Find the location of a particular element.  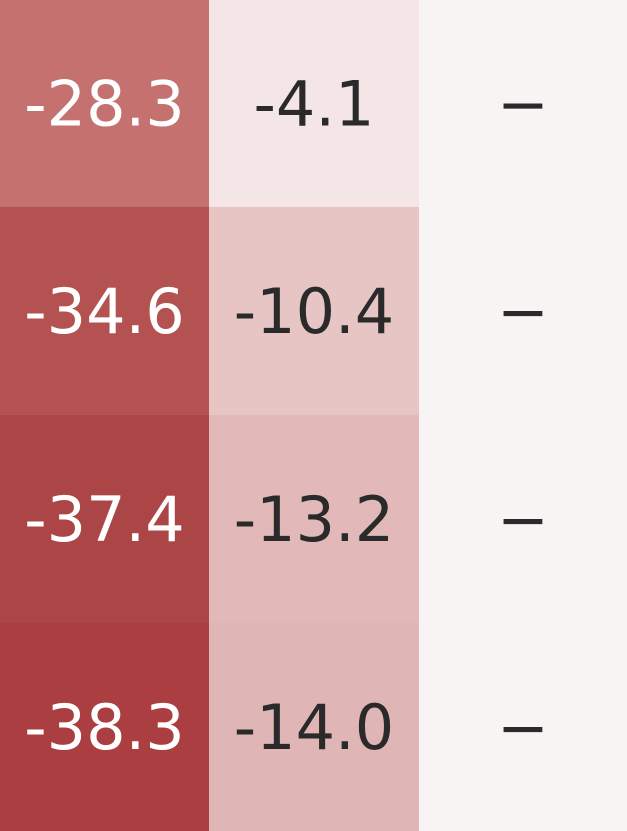

heatmap-cell-r3-c2 is located at coordinates (523, 727).